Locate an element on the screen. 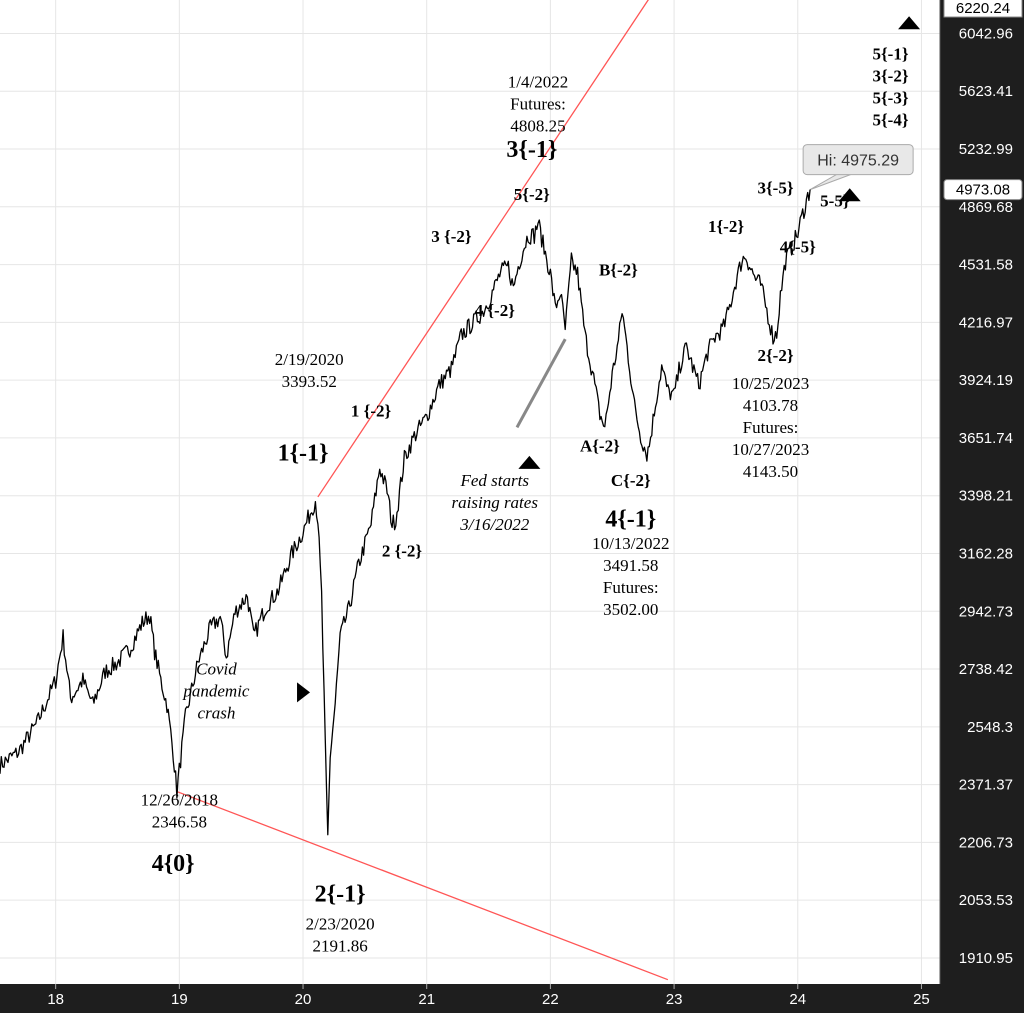 The height and width of the screenshot is (1013, 1024). annotation: A{-2} is located at coordinates (600, 446).